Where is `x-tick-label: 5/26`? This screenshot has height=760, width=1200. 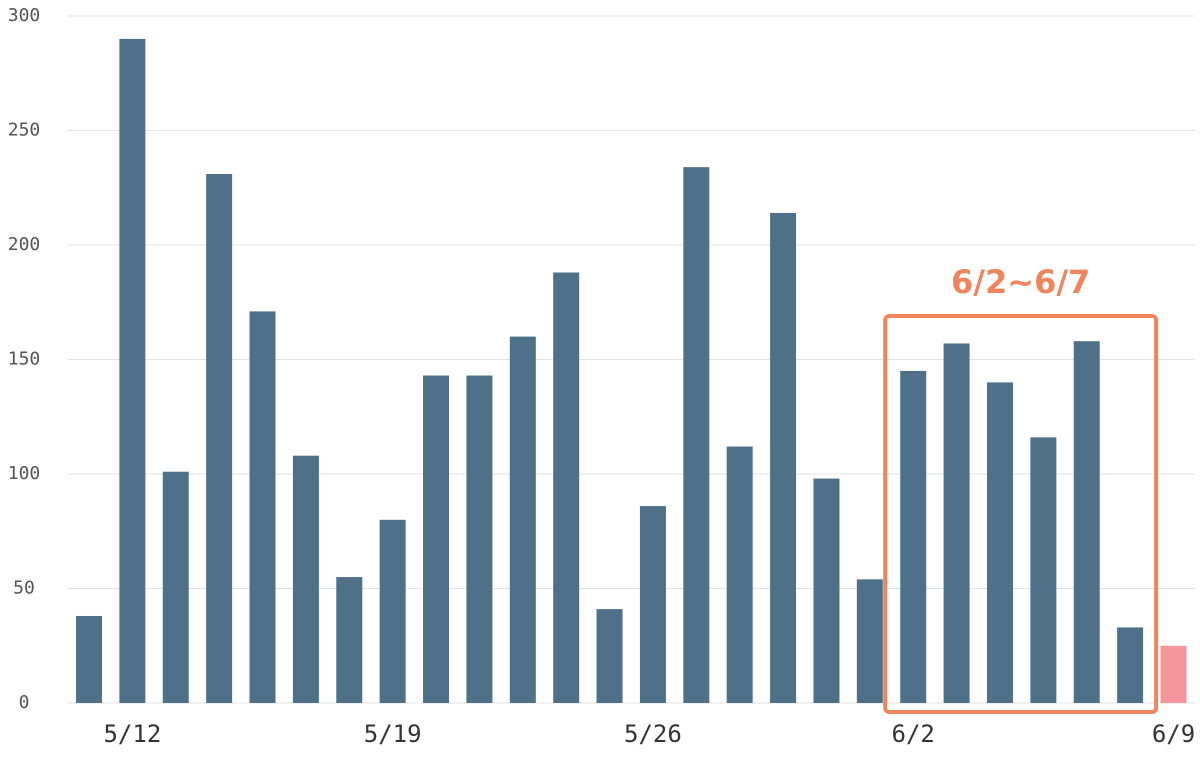
x-tick-label: 5/26 is located at coordinates (653, 734).